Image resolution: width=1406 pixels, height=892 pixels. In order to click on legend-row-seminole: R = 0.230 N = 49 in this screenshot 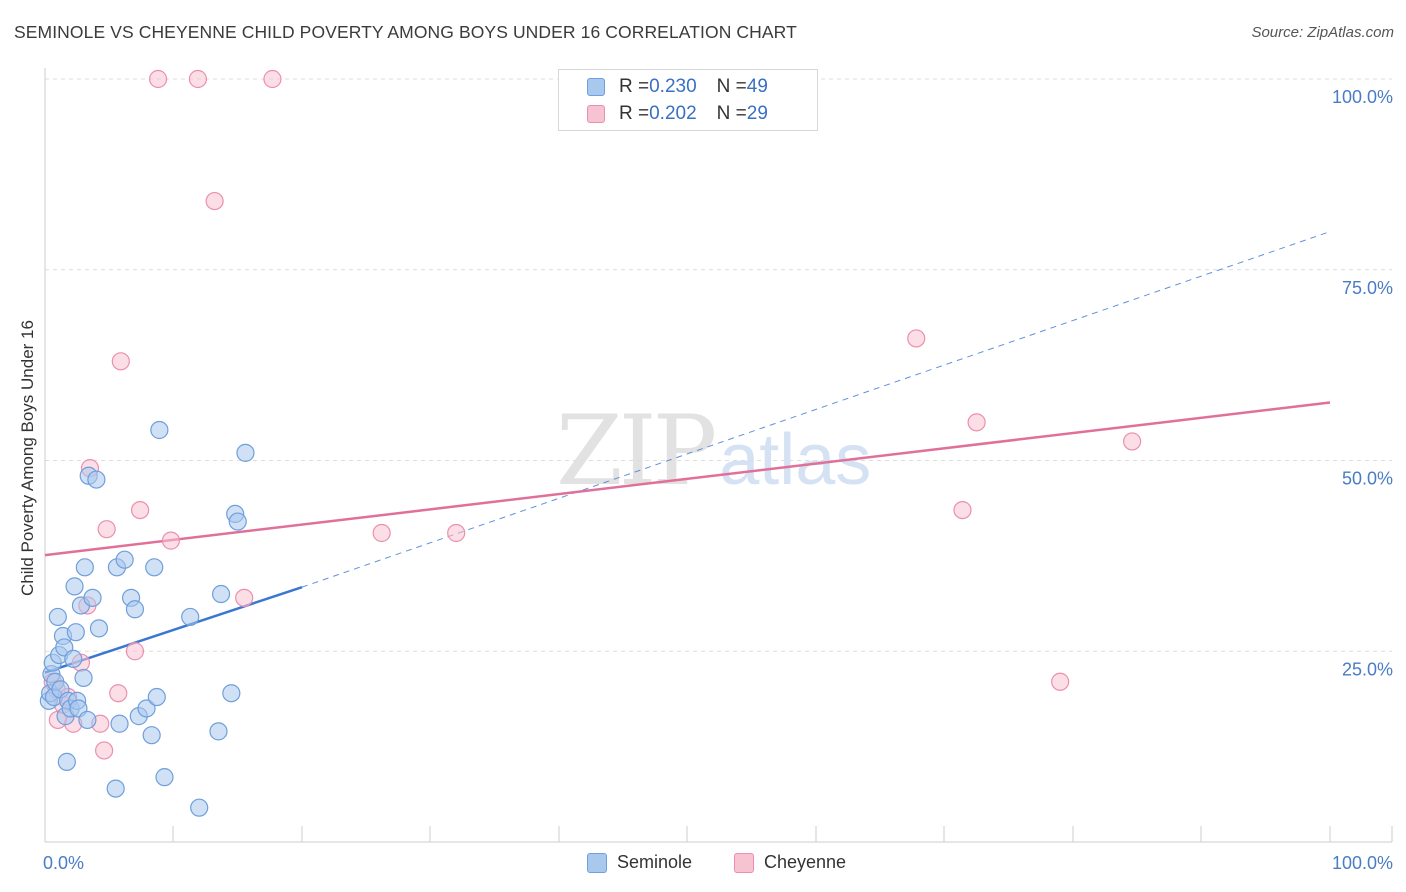, I will do `click(677, 87)`.